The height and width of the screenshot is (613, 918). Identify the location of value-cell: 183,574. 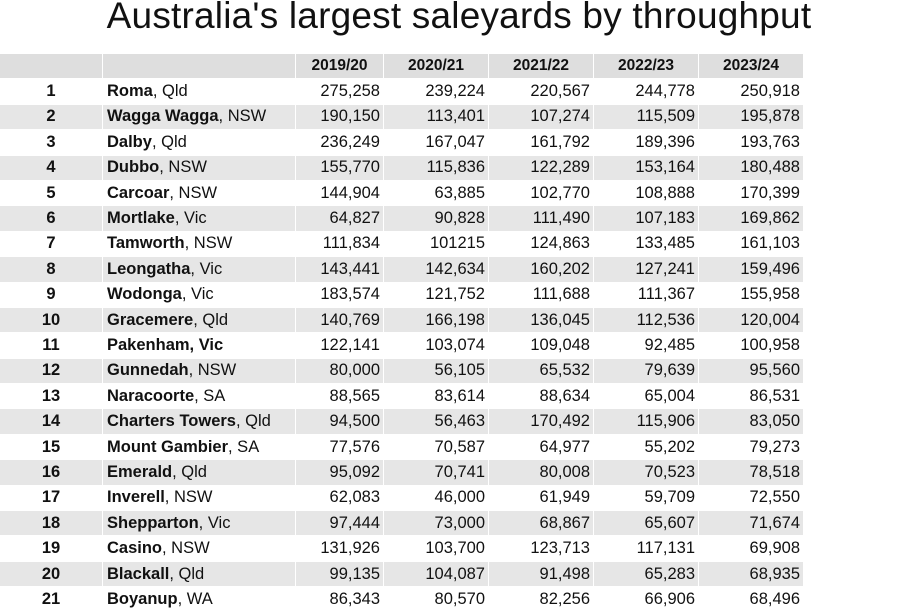
(340, 295).